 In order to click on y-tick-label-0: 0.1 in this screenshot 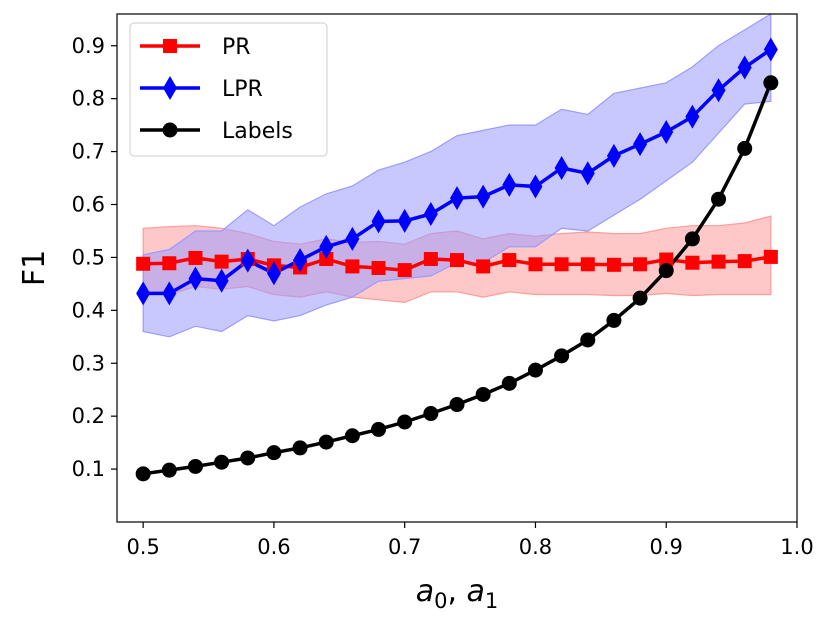, I will do `click(88, 469)`.